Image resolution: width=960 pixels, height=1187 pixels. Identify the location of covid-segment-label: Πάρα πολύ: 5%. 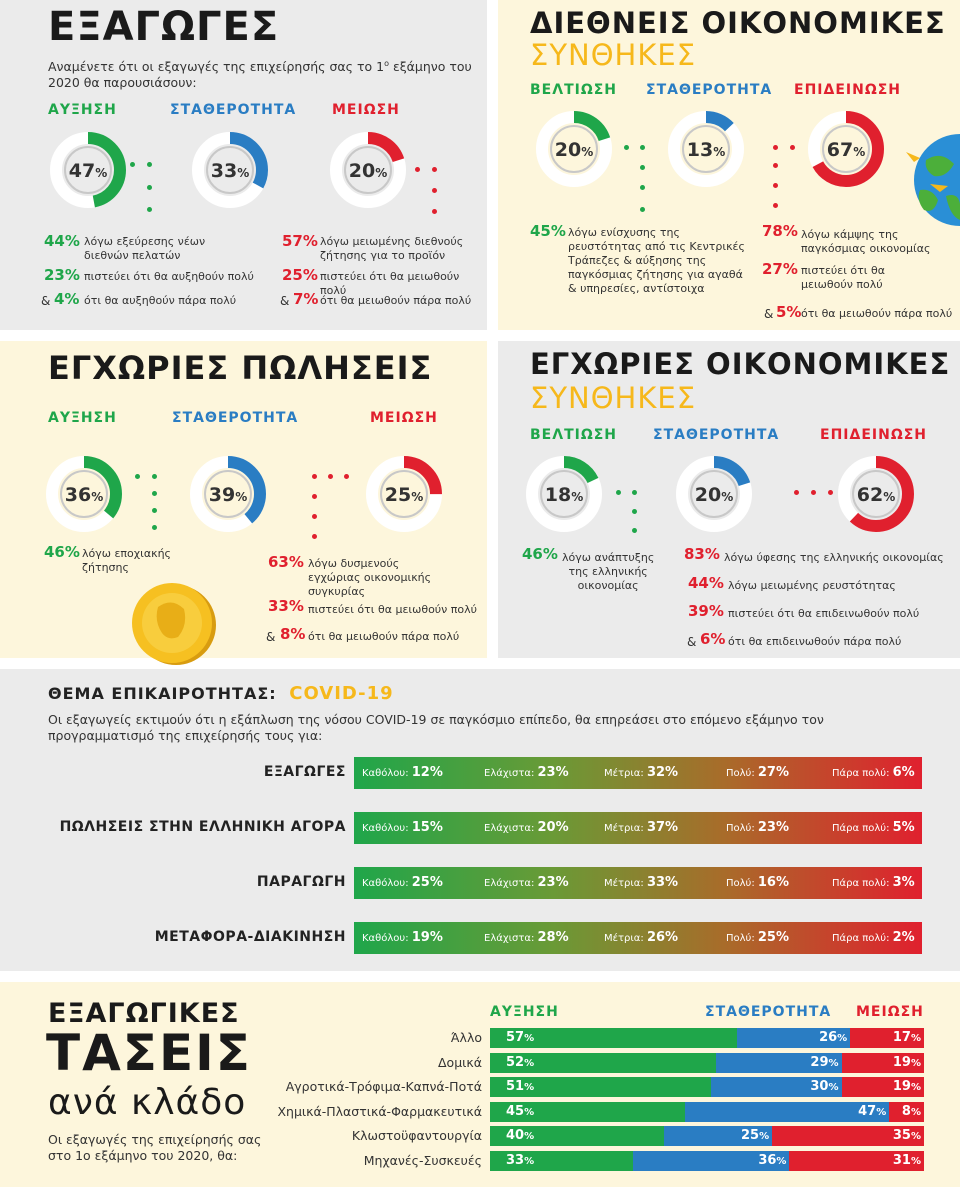
(873, 828).